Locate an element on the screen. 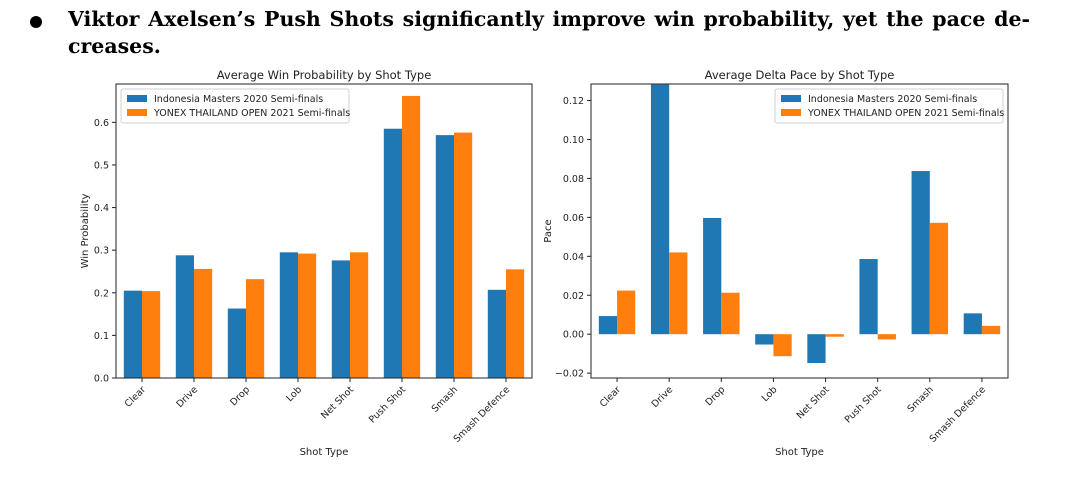  y-tick-label: 0.12 is located at coordinates (573, 101).